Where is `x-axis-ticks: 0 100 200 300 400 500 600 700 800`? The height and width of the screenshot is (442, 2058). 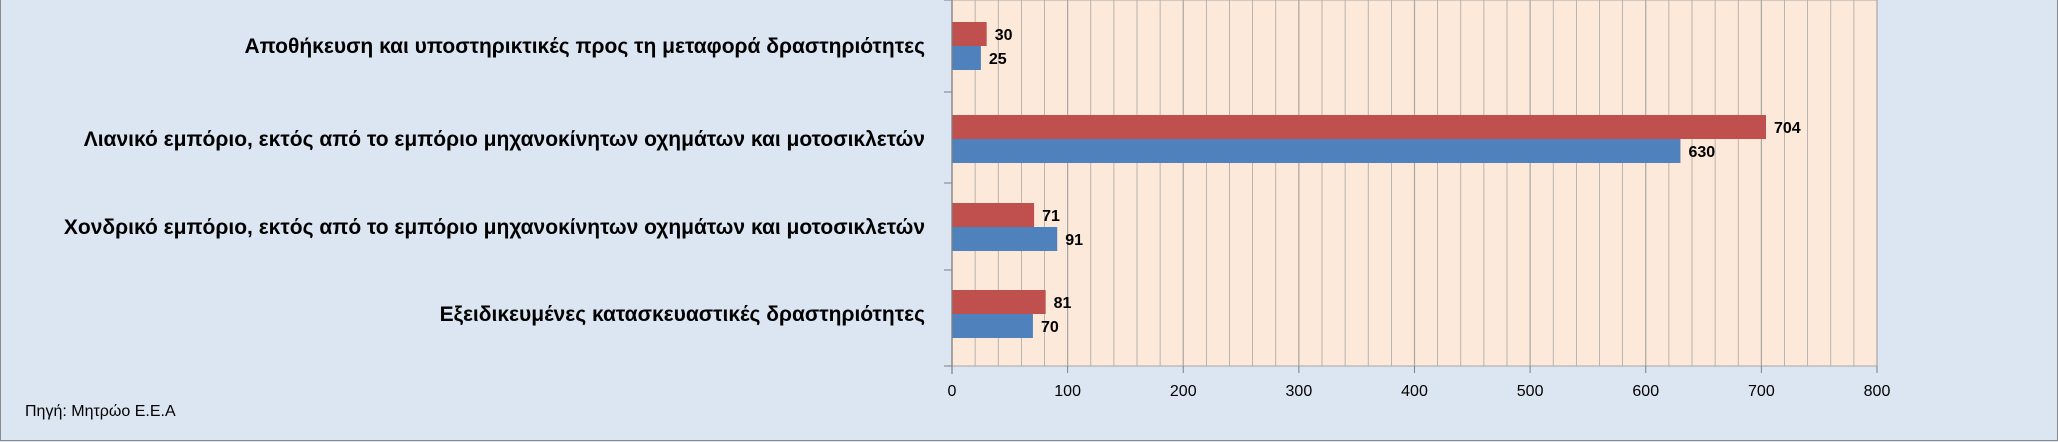 x-axis-ticks: 0 100 200 300 400 500 600 700 800 is located at coordinates (1419, 383).